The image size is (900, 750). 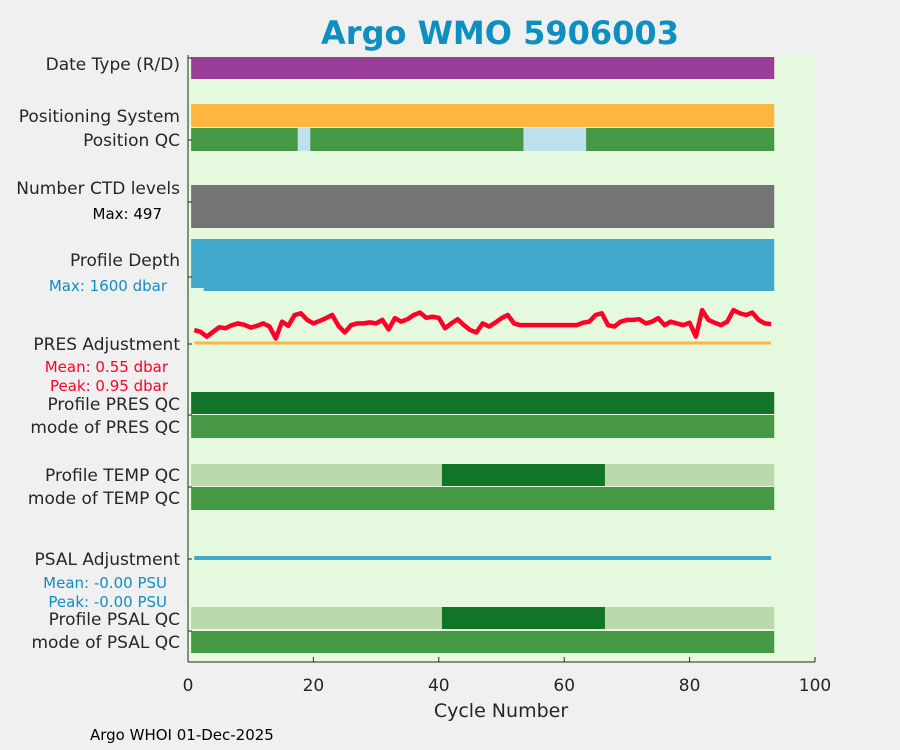 What do you see at coordinates (523, 618) in the screenshot?
I see `profile-psal-qc-bar-flagged-segment` at bounding box center [523, 618].